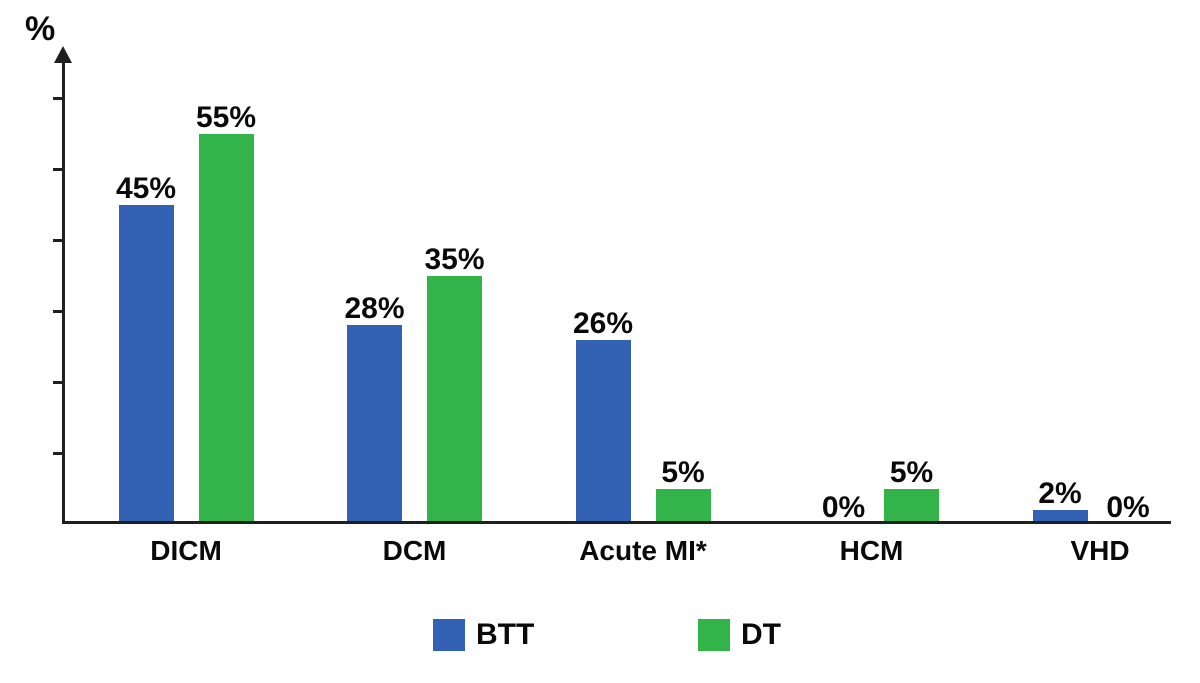 This screenshot has height=683, width=1200. What do you see at coordinates (603, 323) in the screenshot?
I see `value-label: 26%` at bounding box center [603, 323].